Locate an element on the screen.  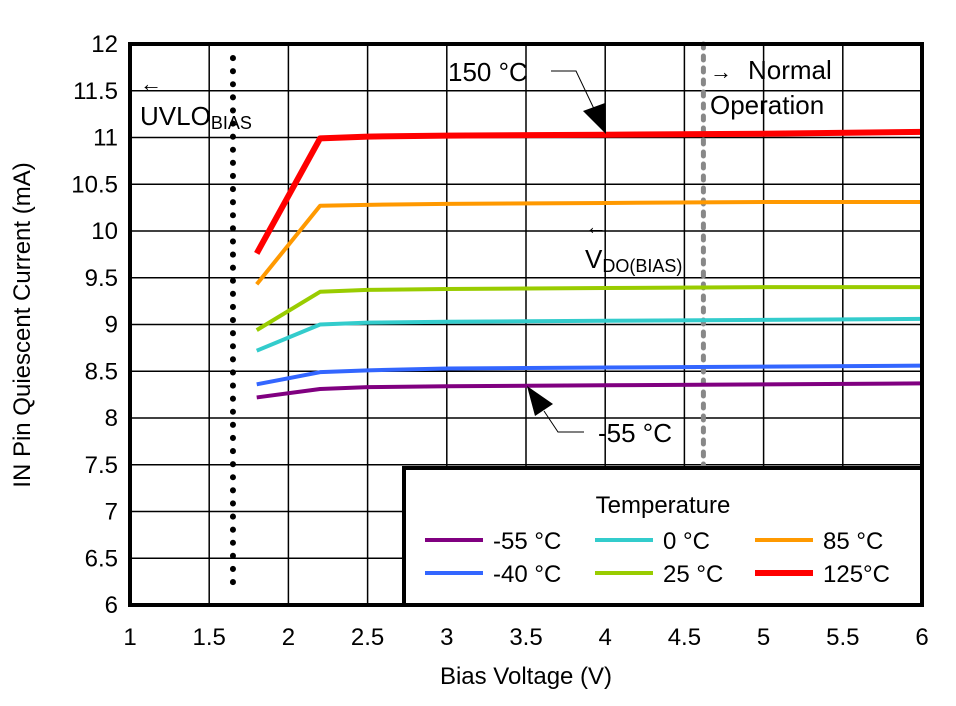
x-tick-label: 4 is located at coordinates (605, 637).